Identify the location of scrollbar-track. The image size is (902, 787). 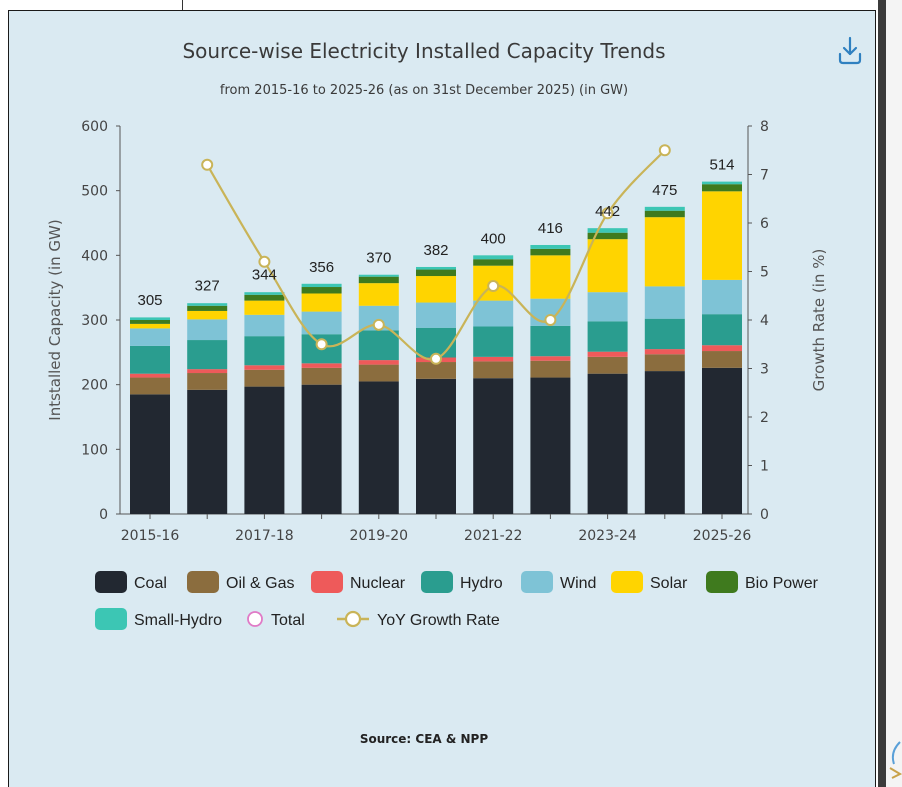
(882, 393).